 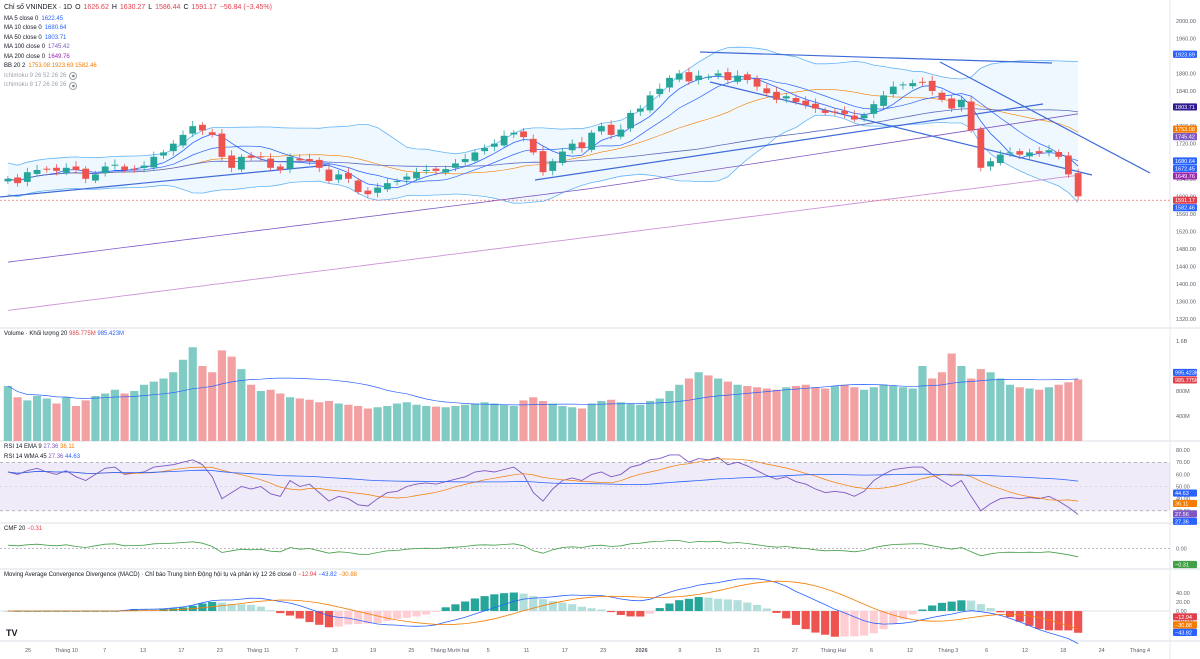 I want to click on indicator-value: 1803.71, so click(x=55, y=37).